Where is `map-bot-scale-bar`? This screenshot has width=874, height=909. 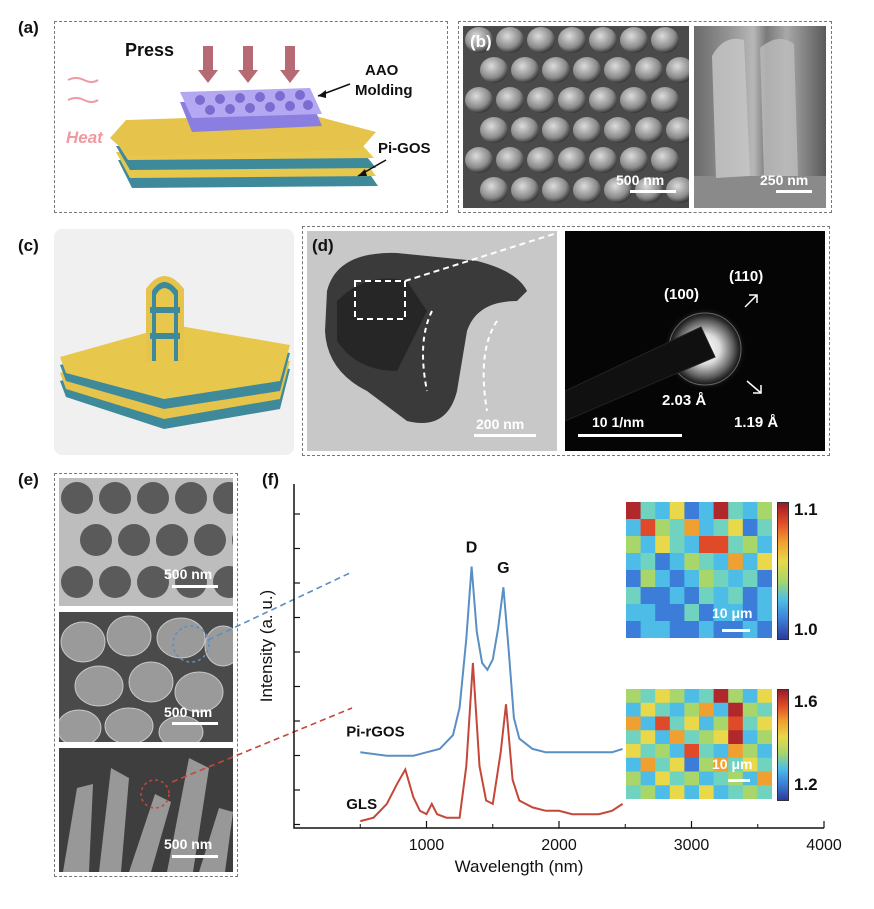 map-bot-scale-bar is located at coordinates (739, 780).